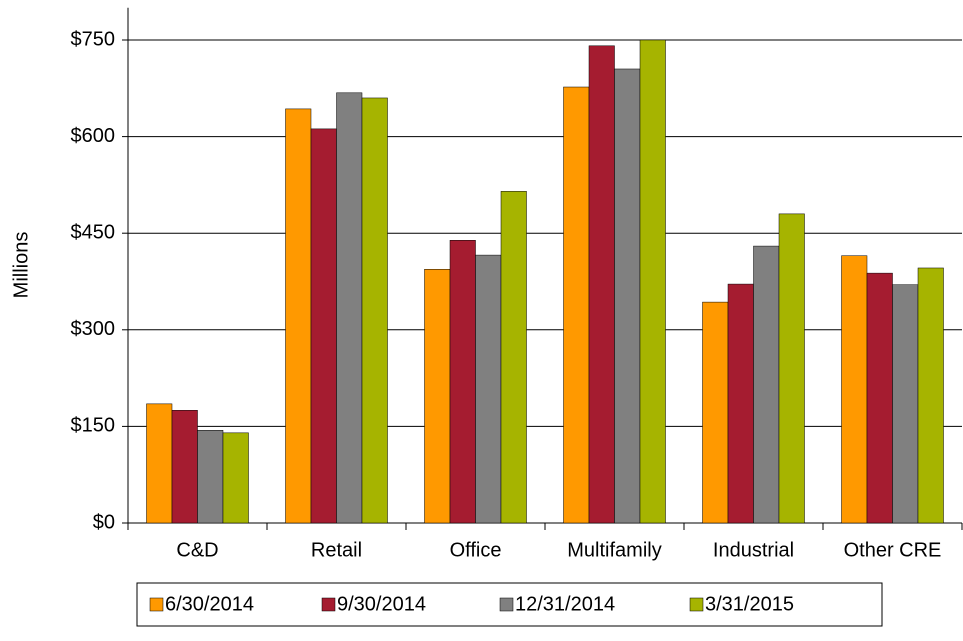  Describe the element at coordinates (893, 550) in the screenshot. I see `x-tick-label: Other CRE` at that location.